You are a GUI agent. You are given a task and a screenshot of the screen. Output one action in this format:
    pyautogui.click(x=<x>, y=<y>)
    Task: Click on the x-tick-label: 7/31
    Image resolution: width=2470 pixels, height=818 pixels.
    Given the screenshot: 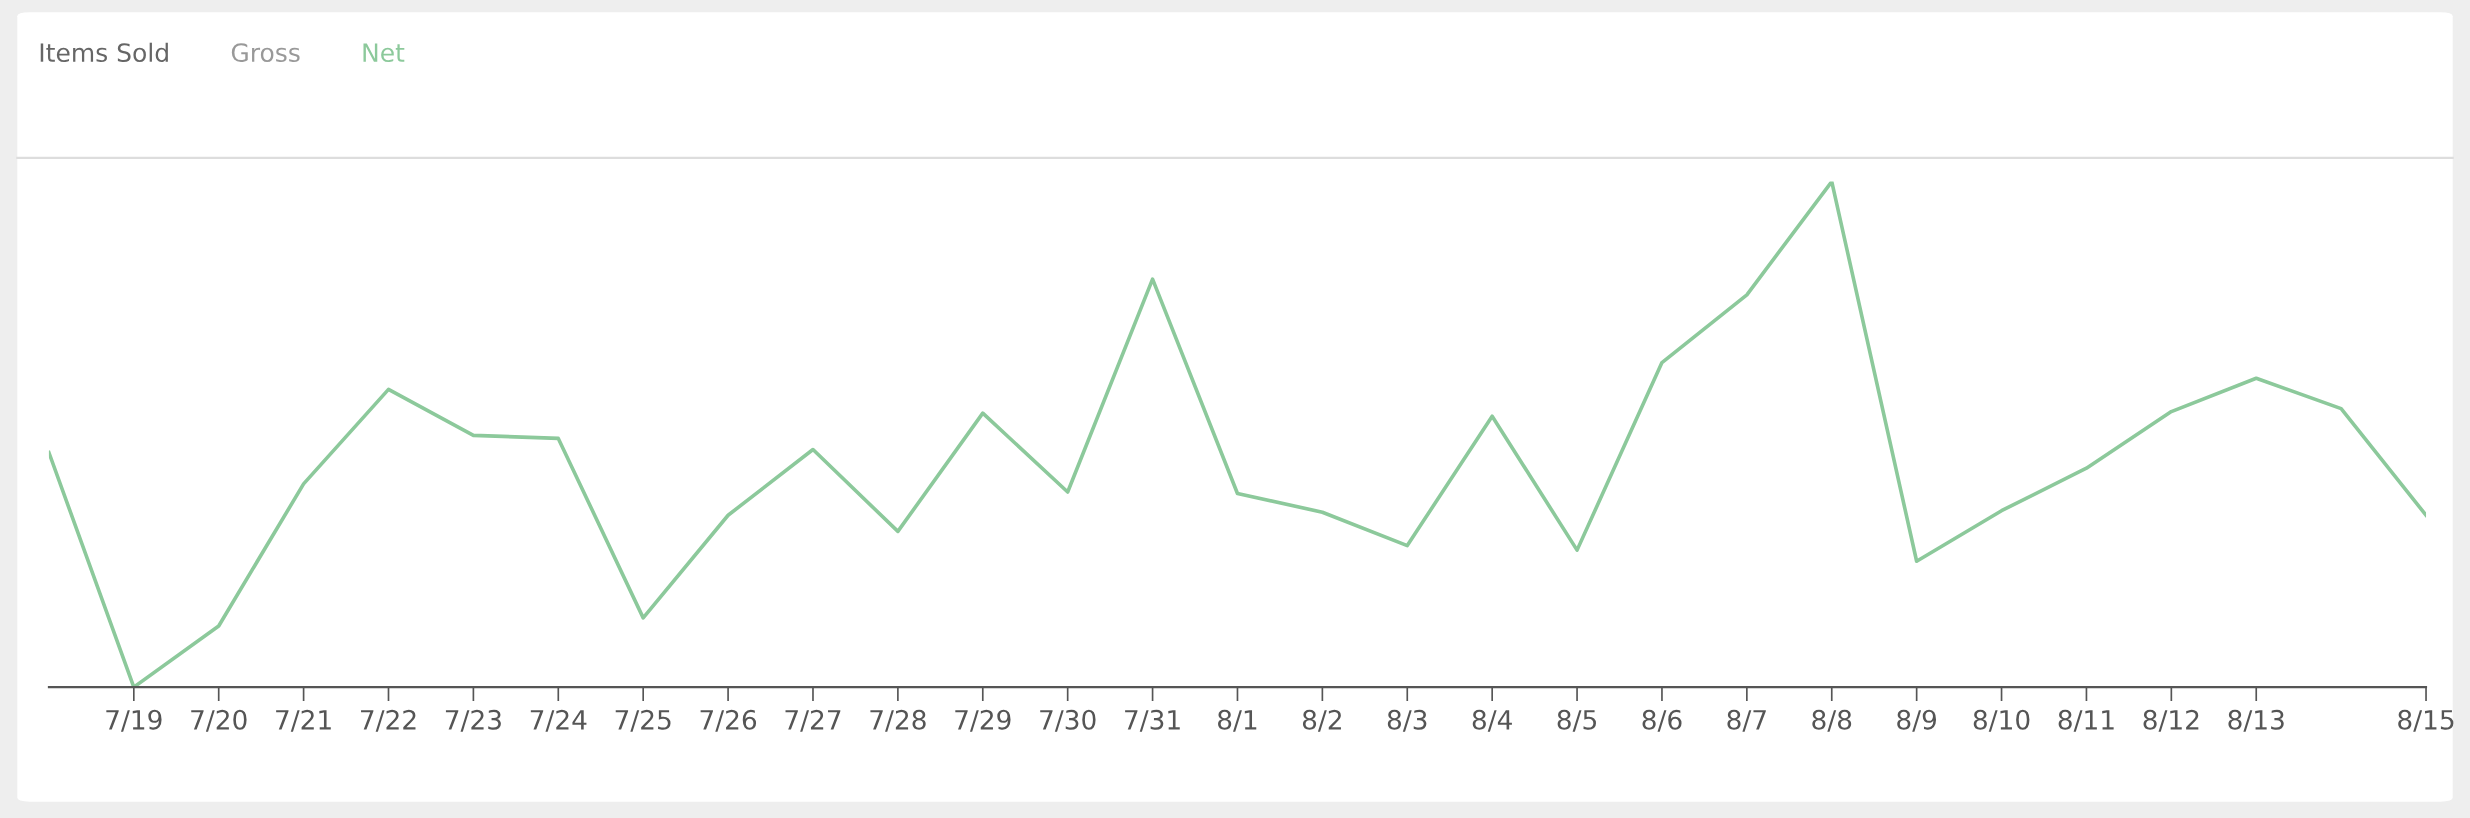 What is the action you would take?
    pyautogui.click(x=1152, y=720)
    